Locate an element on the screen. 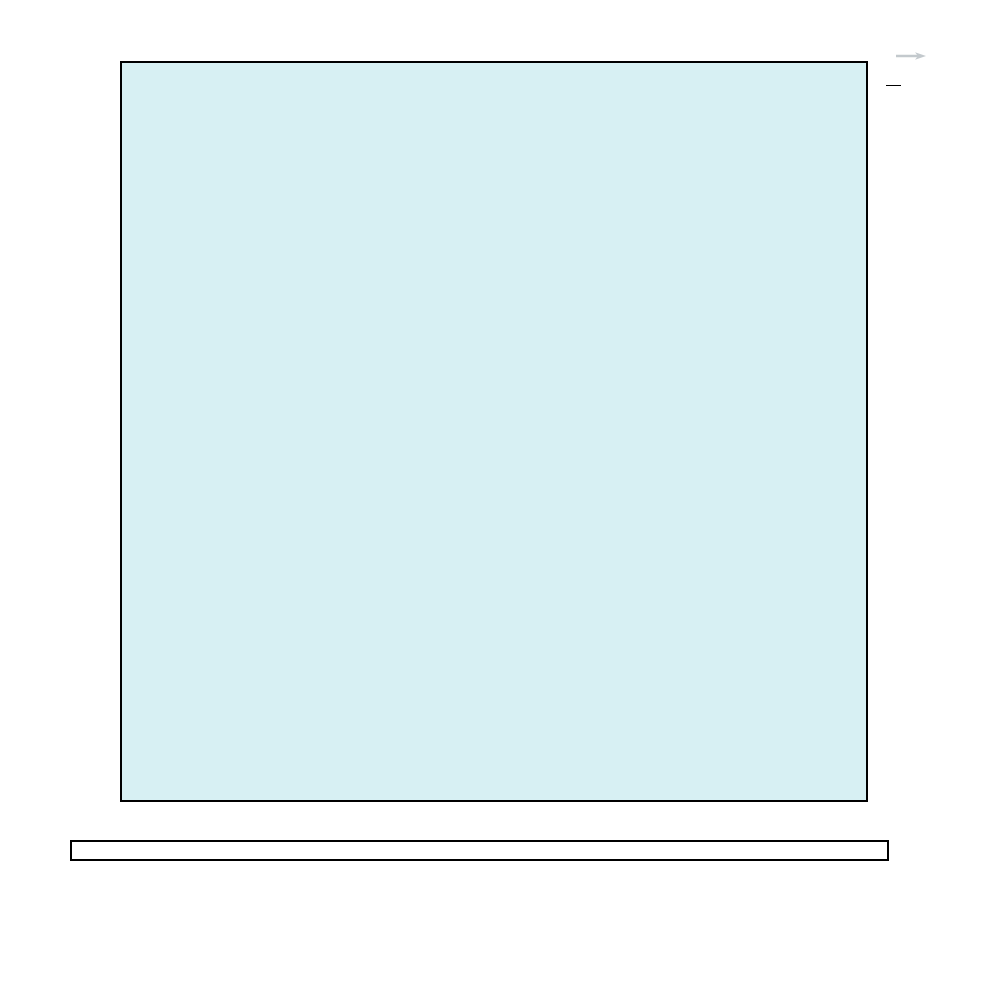  reference-arrow-icon is located at coordinates (911, 56).